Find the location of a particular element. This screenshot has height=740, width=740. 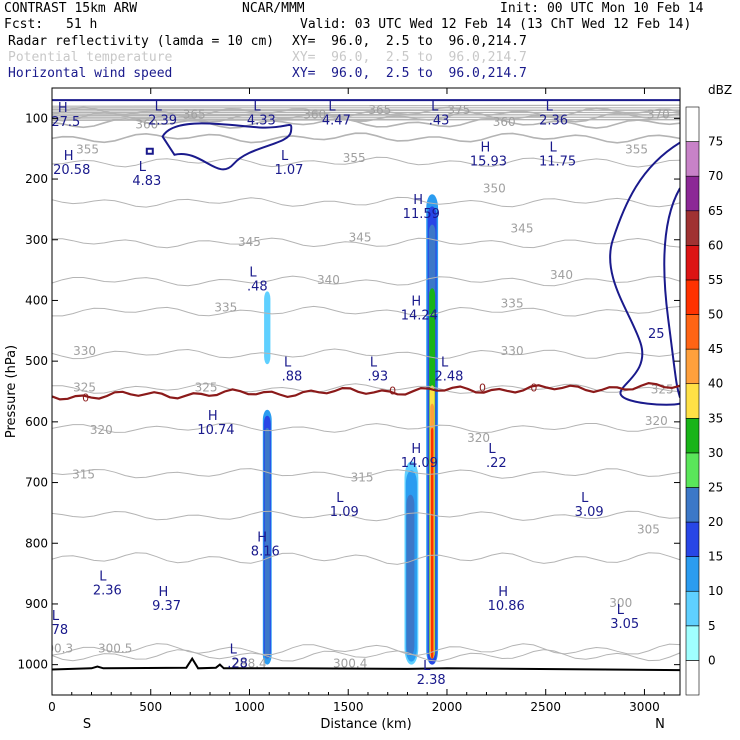

colorbar-level-4: 20 is located at coordinates (715, 522).